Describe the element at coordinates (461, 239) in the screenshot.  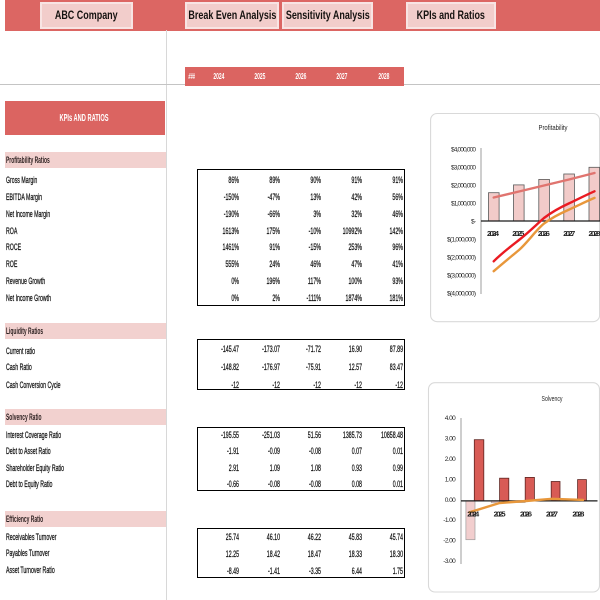
I see `svg-text: $(1,000,000)` at that location.